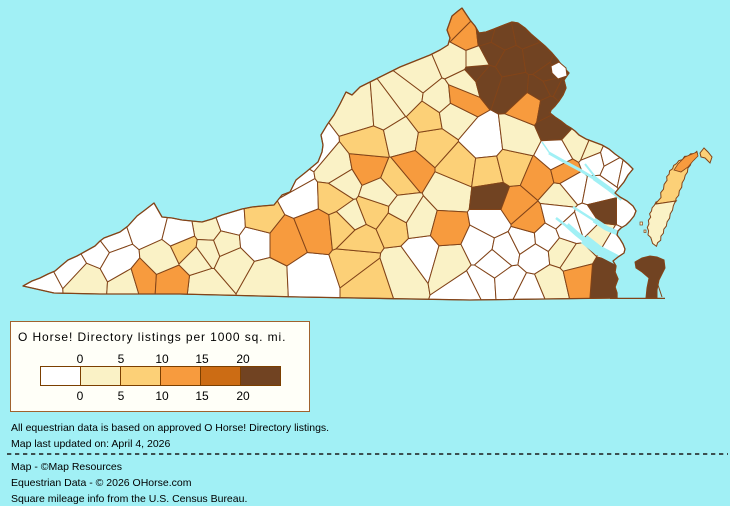  What do you see at coordinates (66, 467) in the screenshot?
I see `svg-text: Map - ©Map Resources` at bounding box center [66, 467].